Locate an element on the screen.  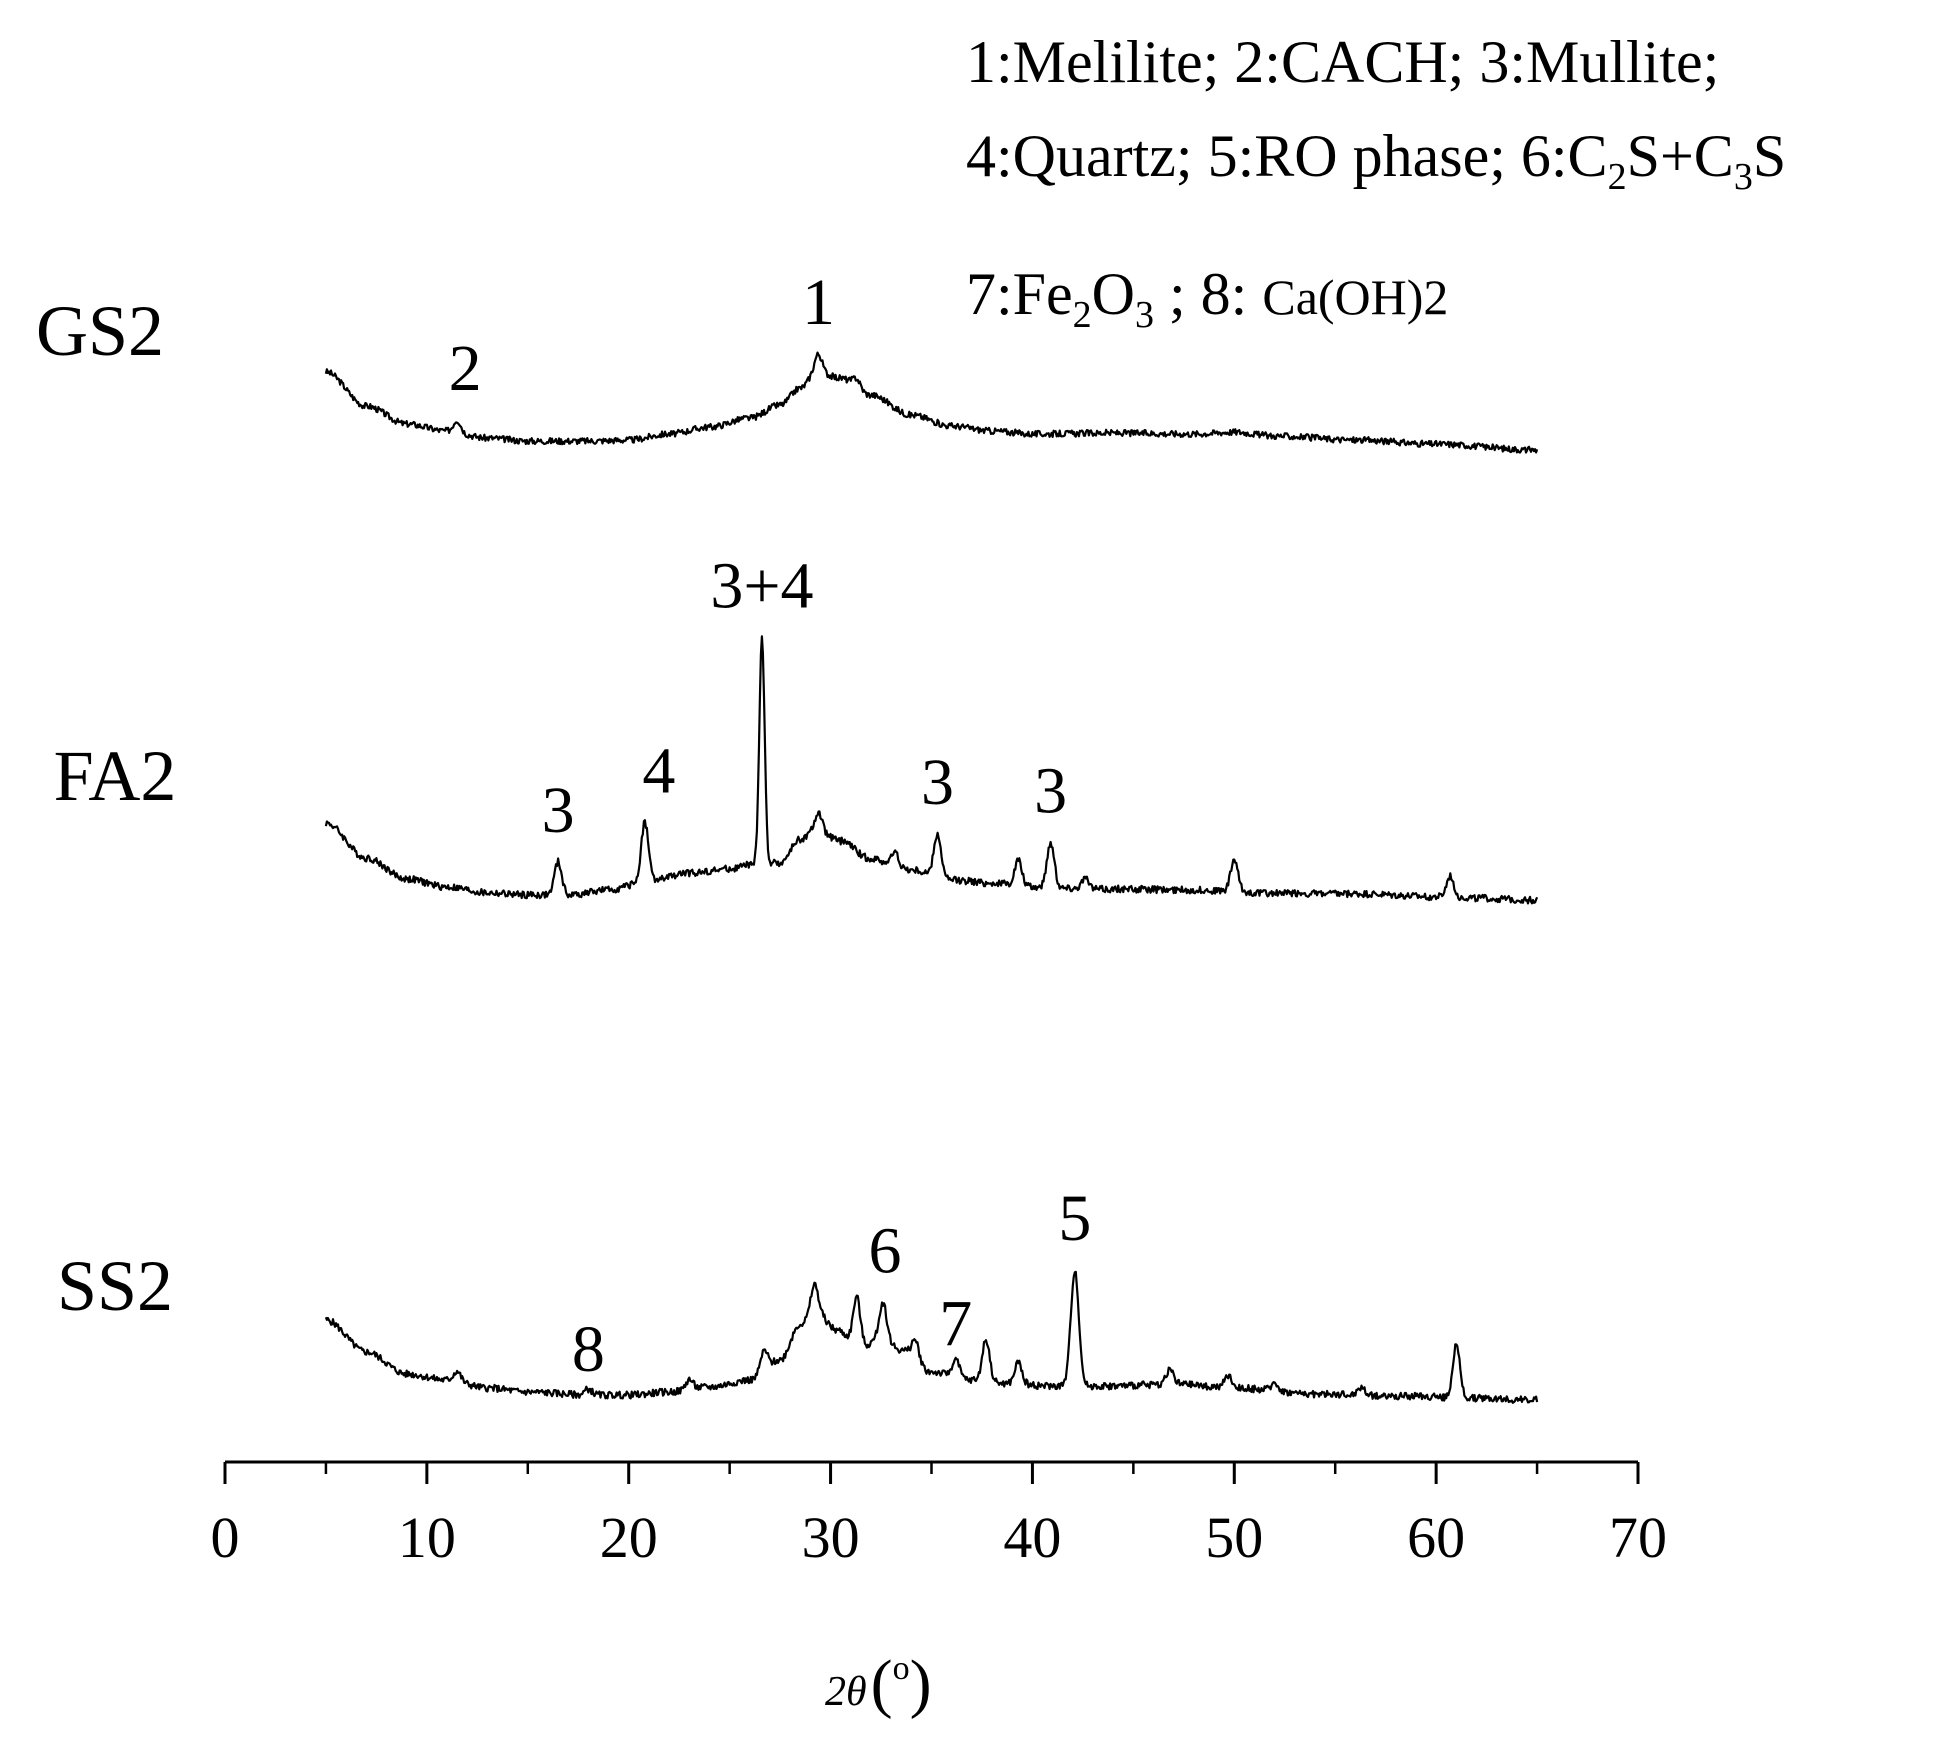
trace-gs2 is located at coordinates (931, 402).